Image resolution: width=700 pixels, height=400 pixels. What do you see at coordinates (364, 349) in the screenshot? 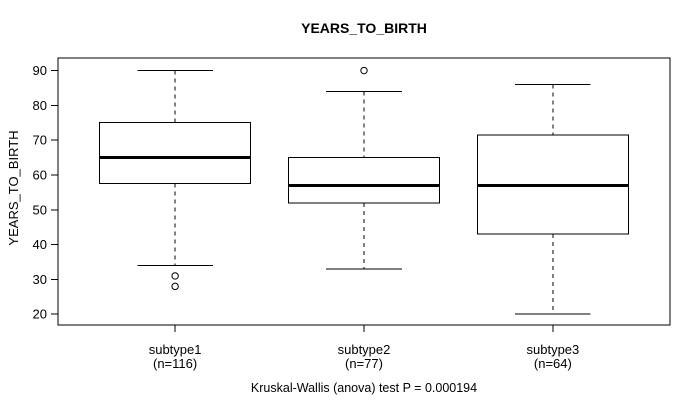
I see `x-category-label: subtype2` at bounding box center [364, 349].